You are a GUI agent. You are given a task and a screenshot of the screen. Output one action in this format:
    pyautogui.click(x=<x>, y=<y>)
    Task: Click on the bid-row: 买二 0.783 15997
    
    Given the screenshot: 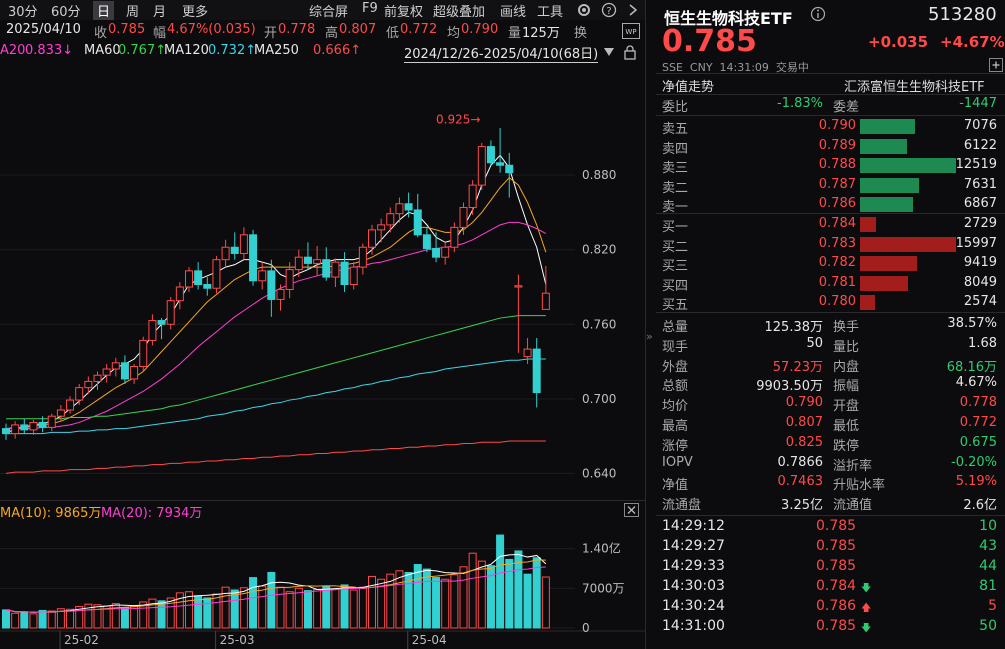 What is the action you would take?
    pyautogui.click(x=830, y=245)
    